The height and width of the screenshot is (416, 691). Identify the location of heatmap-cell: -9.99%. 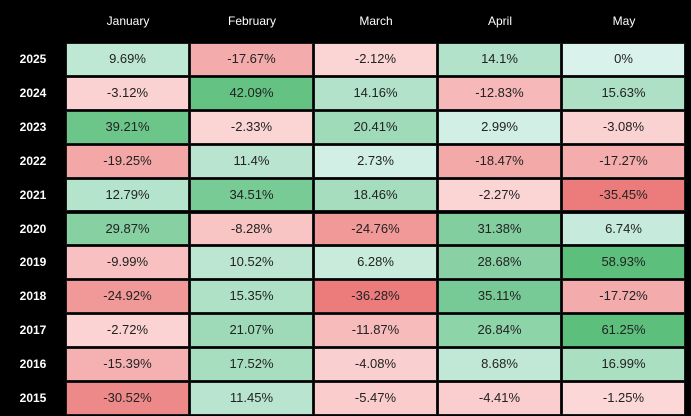
(127, 263).